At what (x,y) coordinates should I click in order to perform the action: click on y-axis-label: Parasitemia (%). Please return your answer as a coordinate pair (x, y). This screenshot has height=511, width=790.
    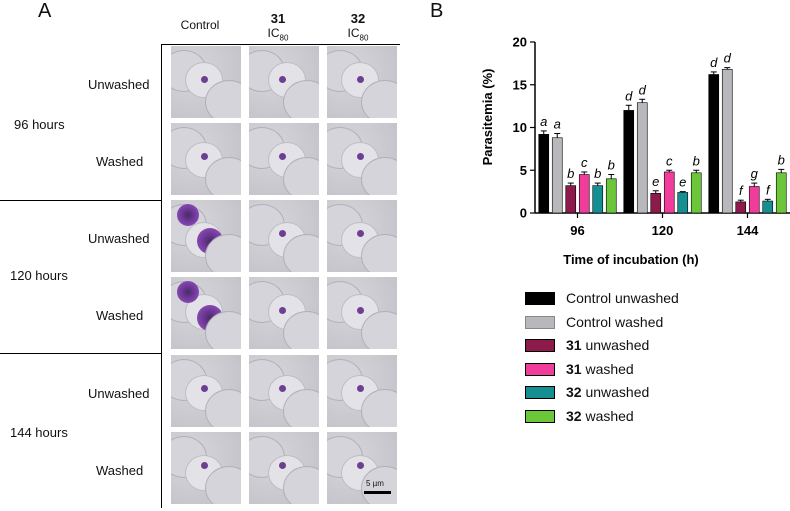
    Looking at the image, I should click on (487, 117).